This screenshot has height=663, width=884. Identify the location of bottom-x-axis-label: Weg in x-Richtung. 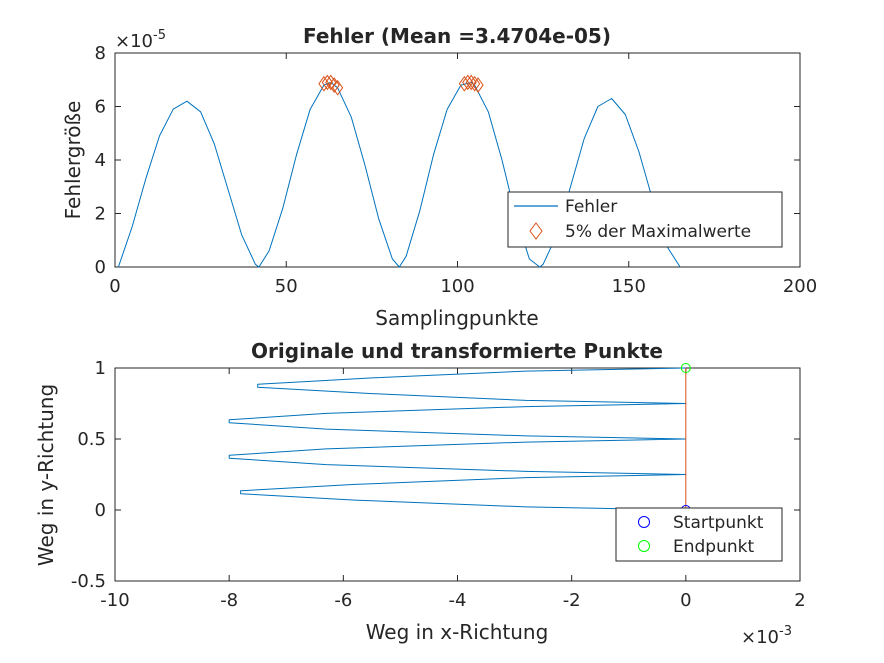
(457, 632).